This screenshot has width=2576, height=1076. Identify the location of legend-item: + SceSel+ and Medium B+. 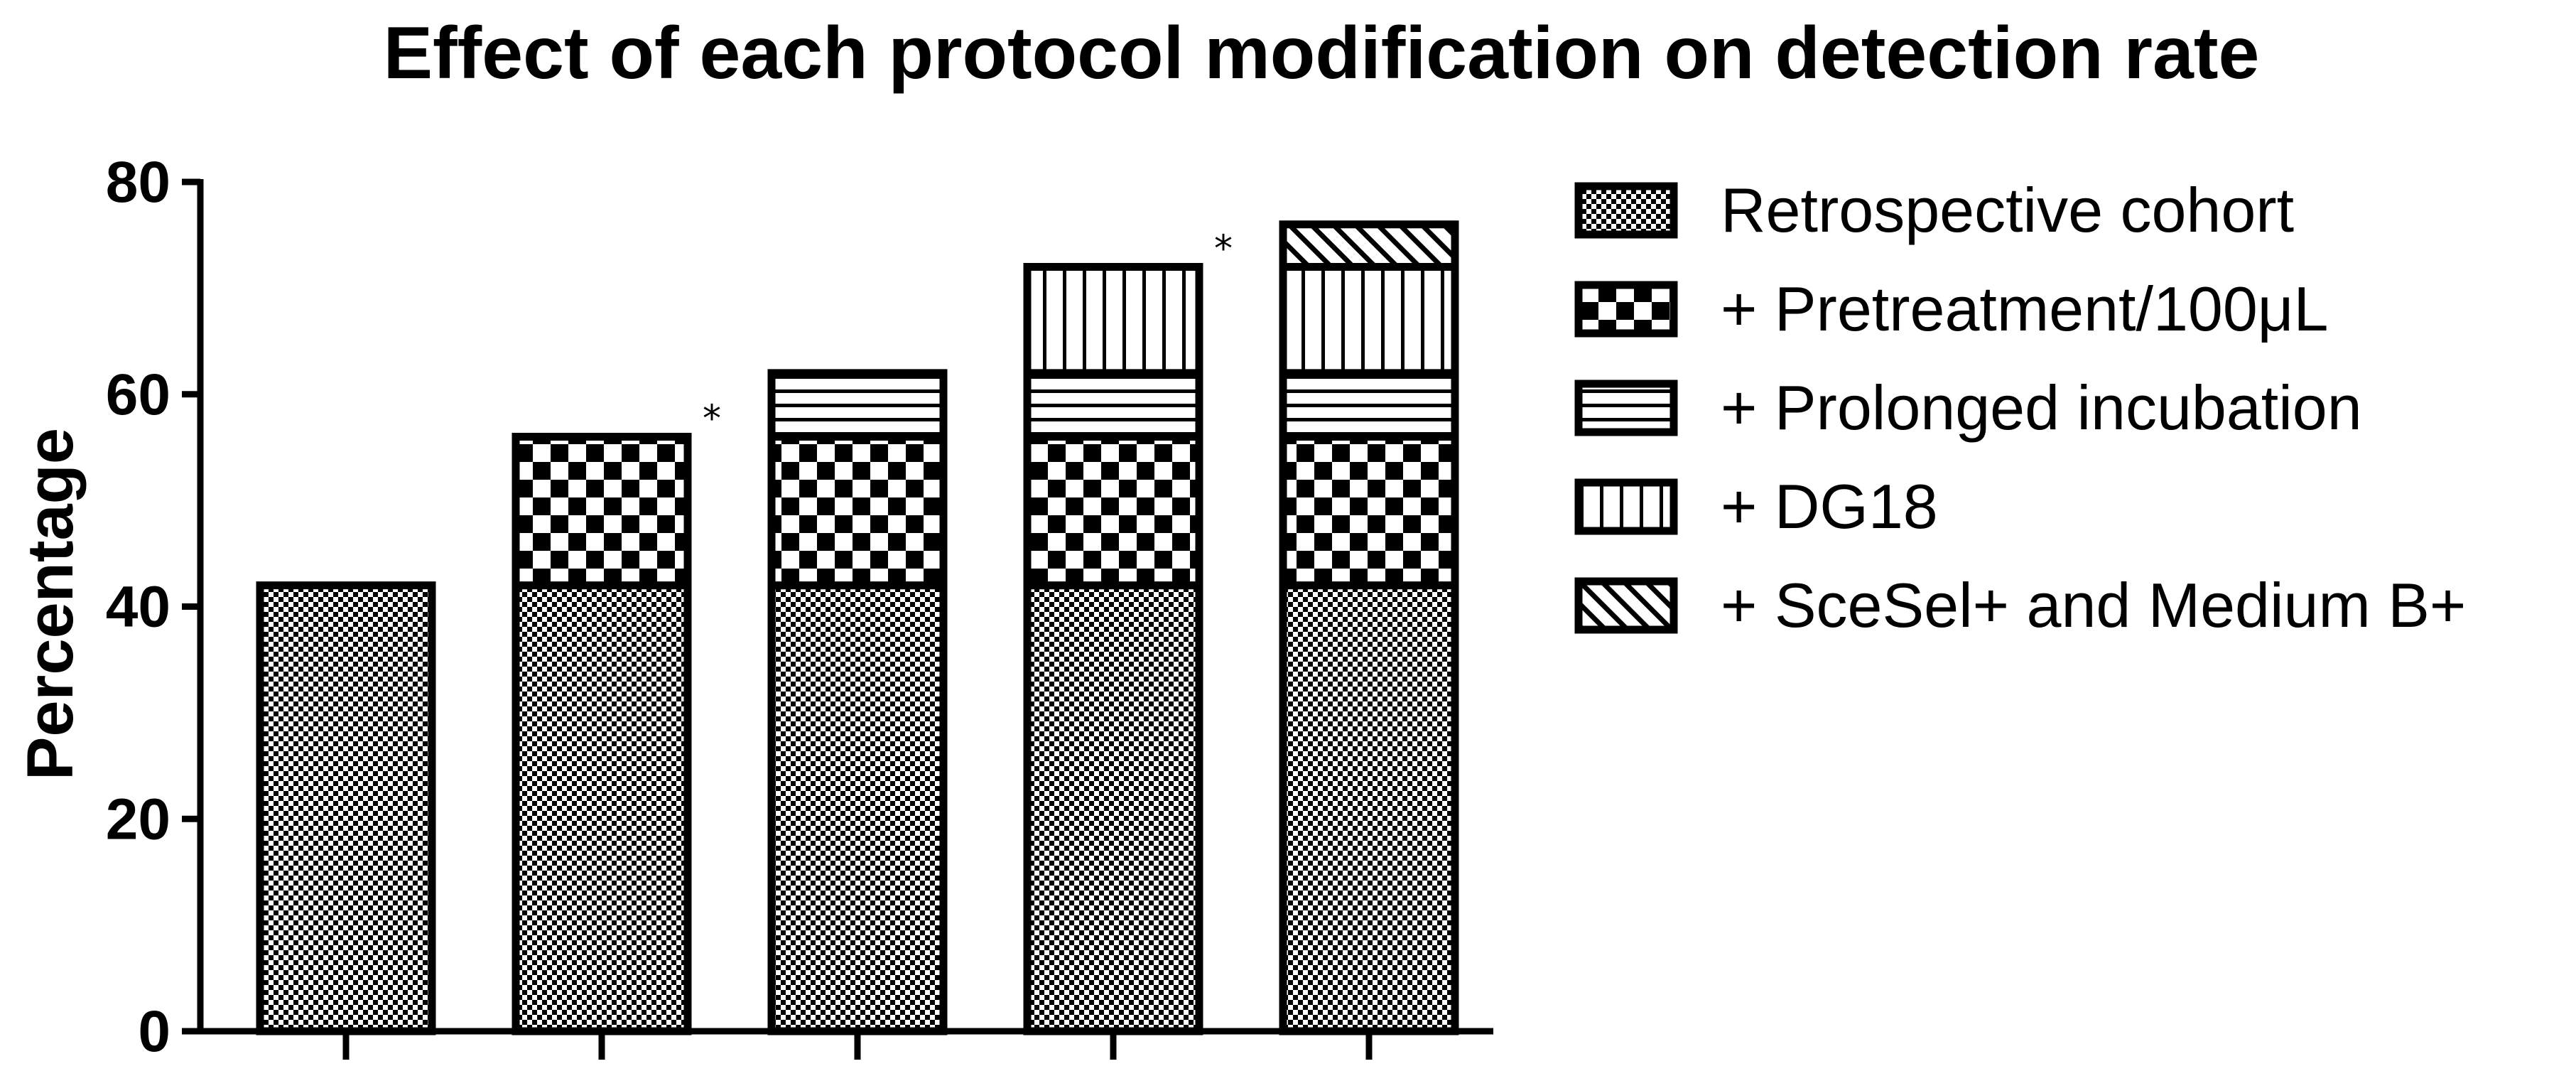
(2020, 605).